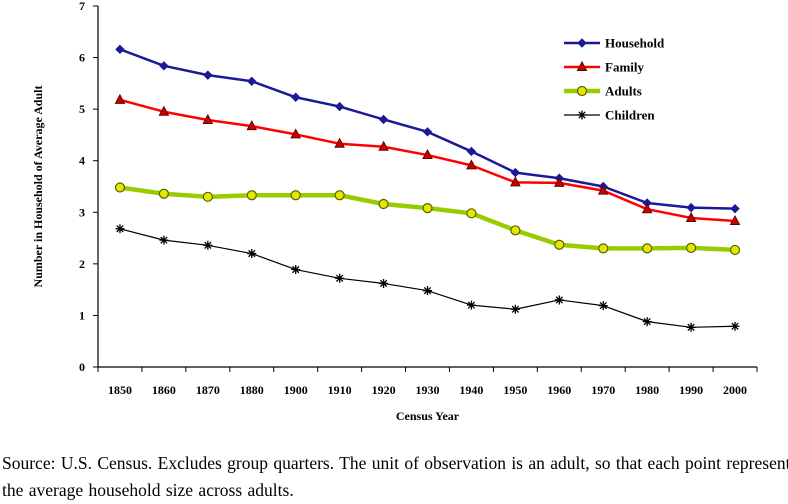 This screenshot has width=788, height=504. I want to click on y-axis-title: Number in Household of Average Adult, so click(38, 187).